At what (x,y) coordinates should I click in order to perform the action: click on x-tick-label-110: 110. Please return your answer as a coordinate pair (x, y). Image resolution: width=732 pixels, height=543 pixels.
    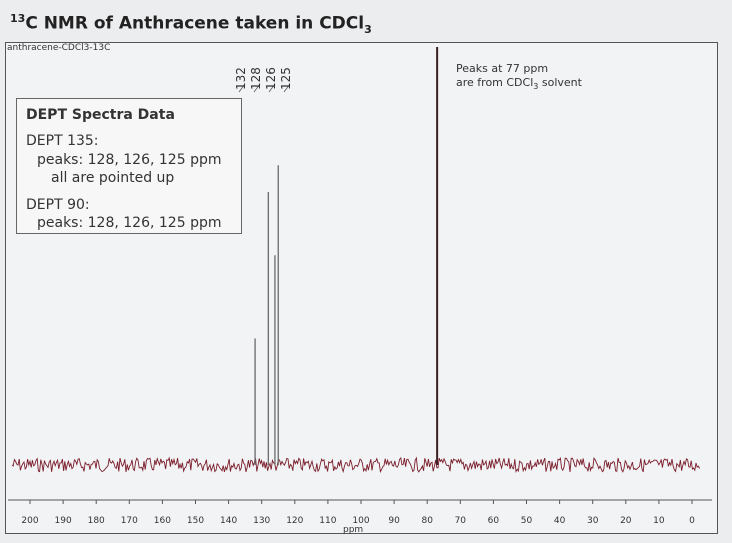
    Looking at the image, I should click on (327, 521).